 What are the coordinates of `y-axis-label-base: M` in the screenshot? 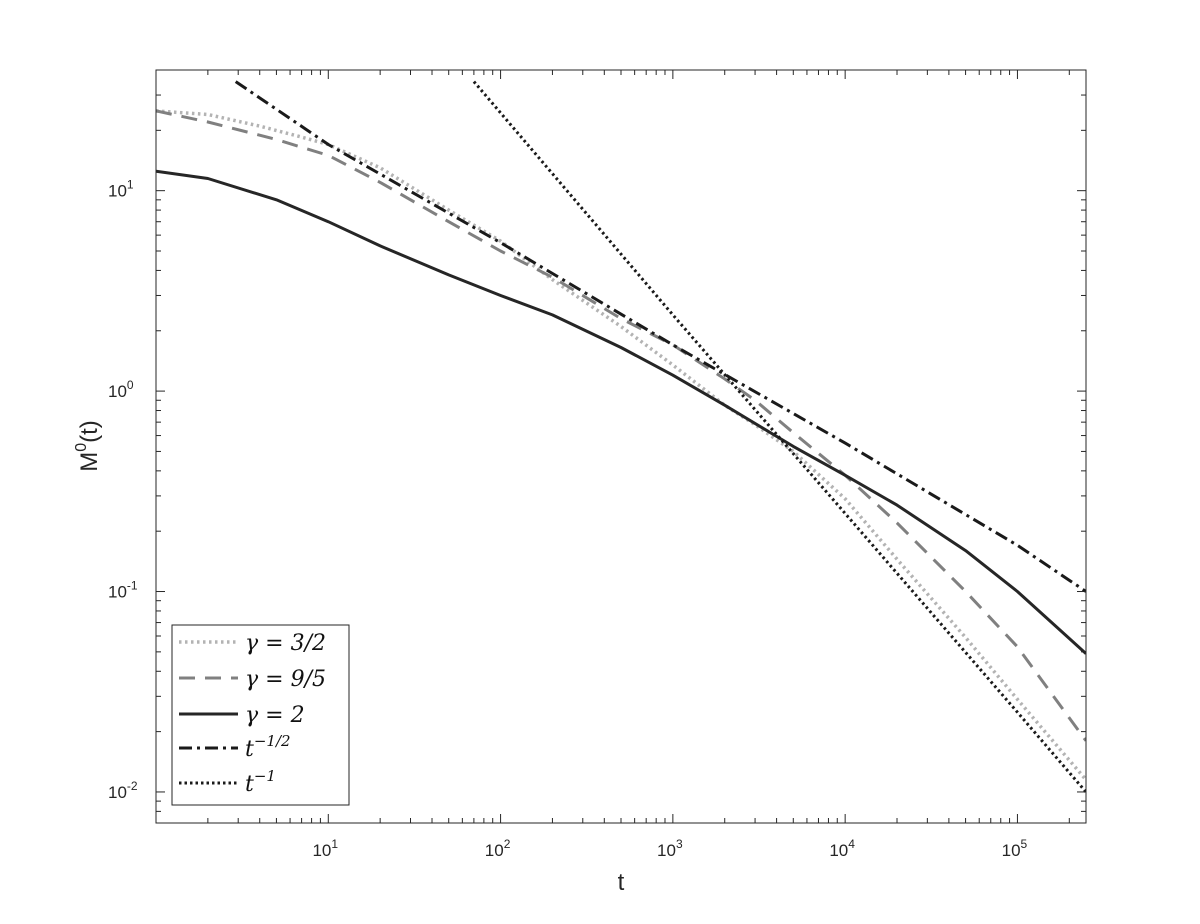 It's located at (89, 462).